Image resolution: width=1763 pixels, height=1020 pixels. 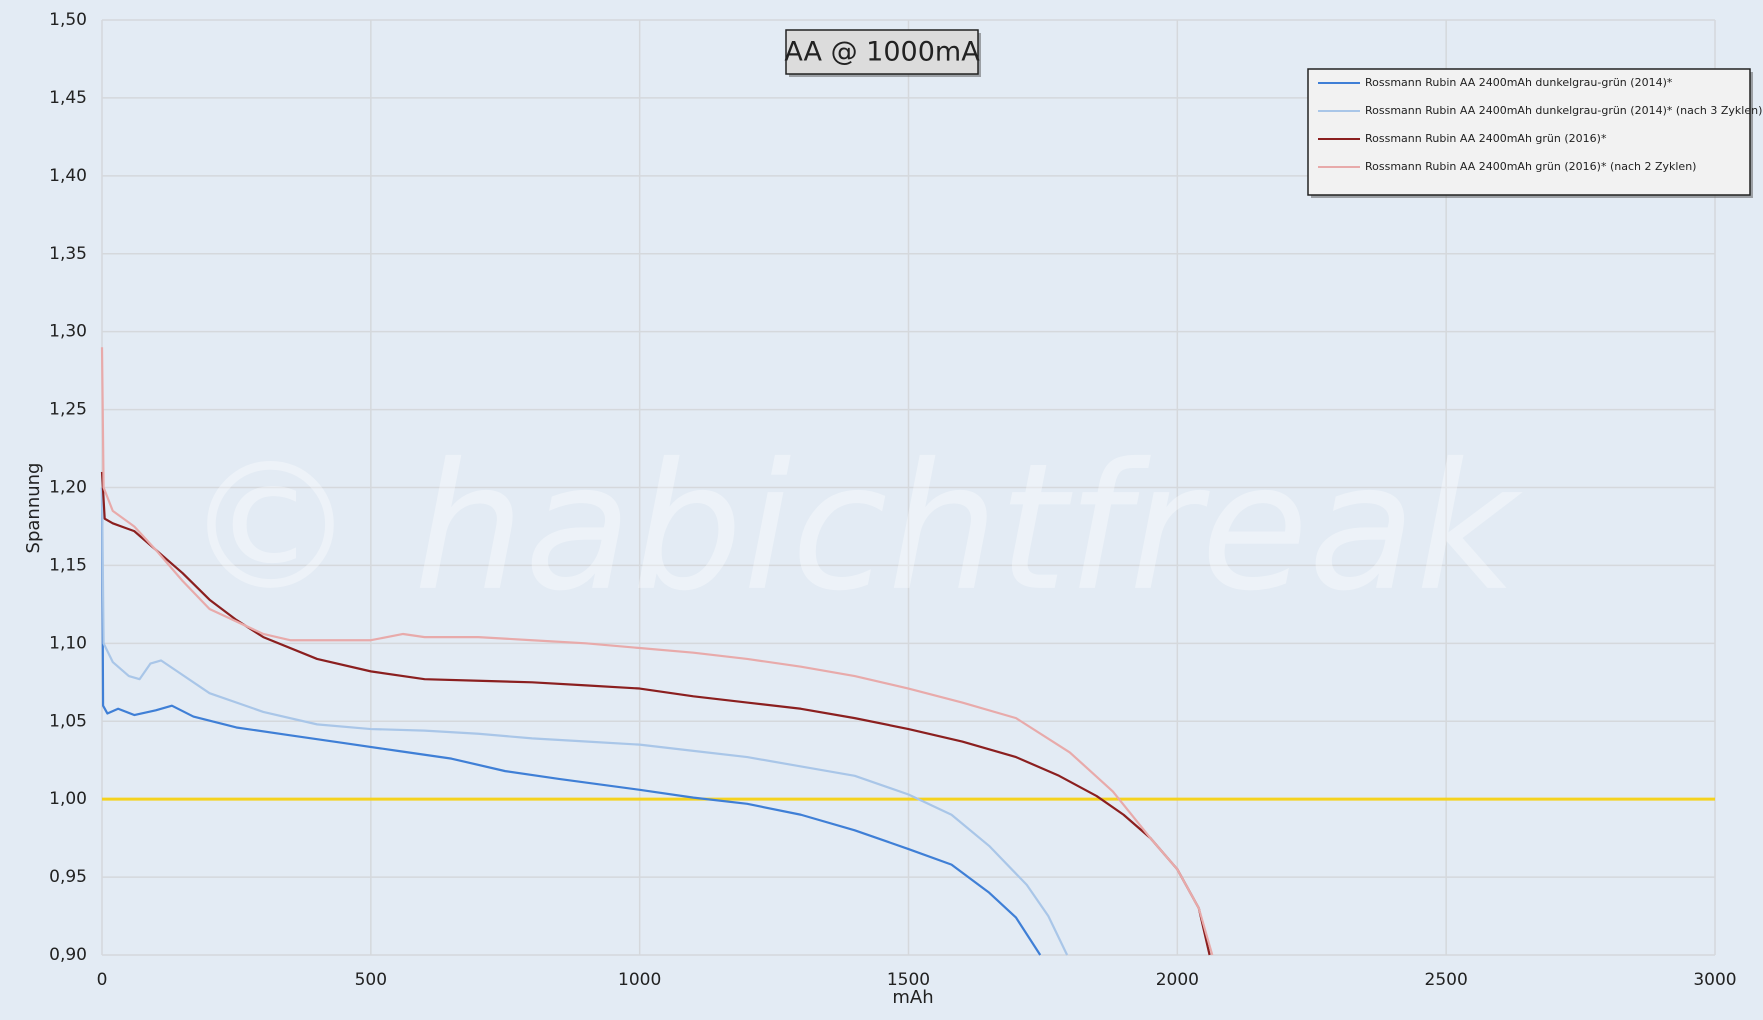 I want to click on y-axis-label: Spannung, so click(x=33, y=508).